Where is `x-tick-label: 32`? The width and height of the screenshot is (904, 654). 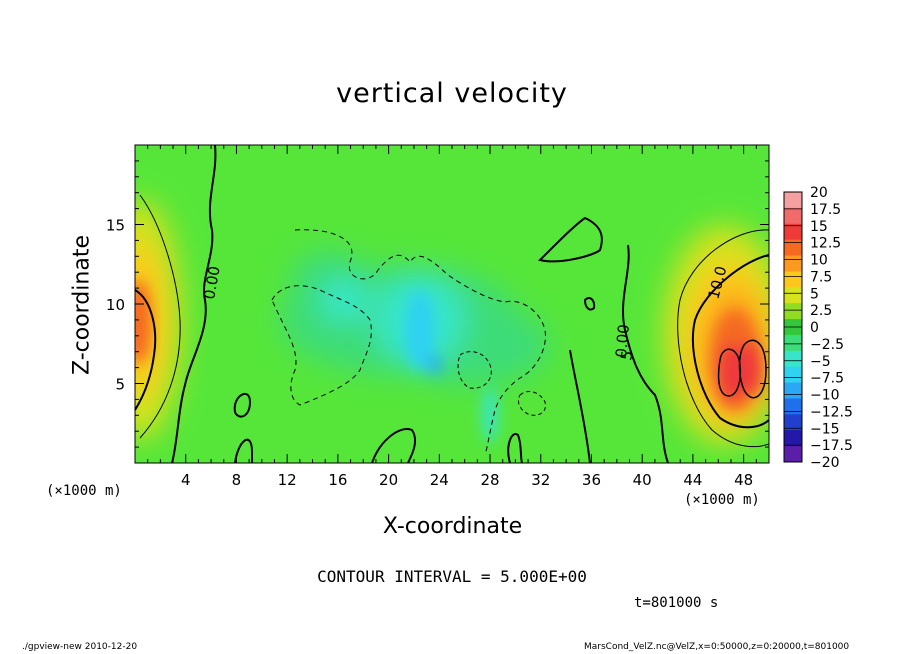
x-tick-label: 32 is located at coordinates (540, 480).